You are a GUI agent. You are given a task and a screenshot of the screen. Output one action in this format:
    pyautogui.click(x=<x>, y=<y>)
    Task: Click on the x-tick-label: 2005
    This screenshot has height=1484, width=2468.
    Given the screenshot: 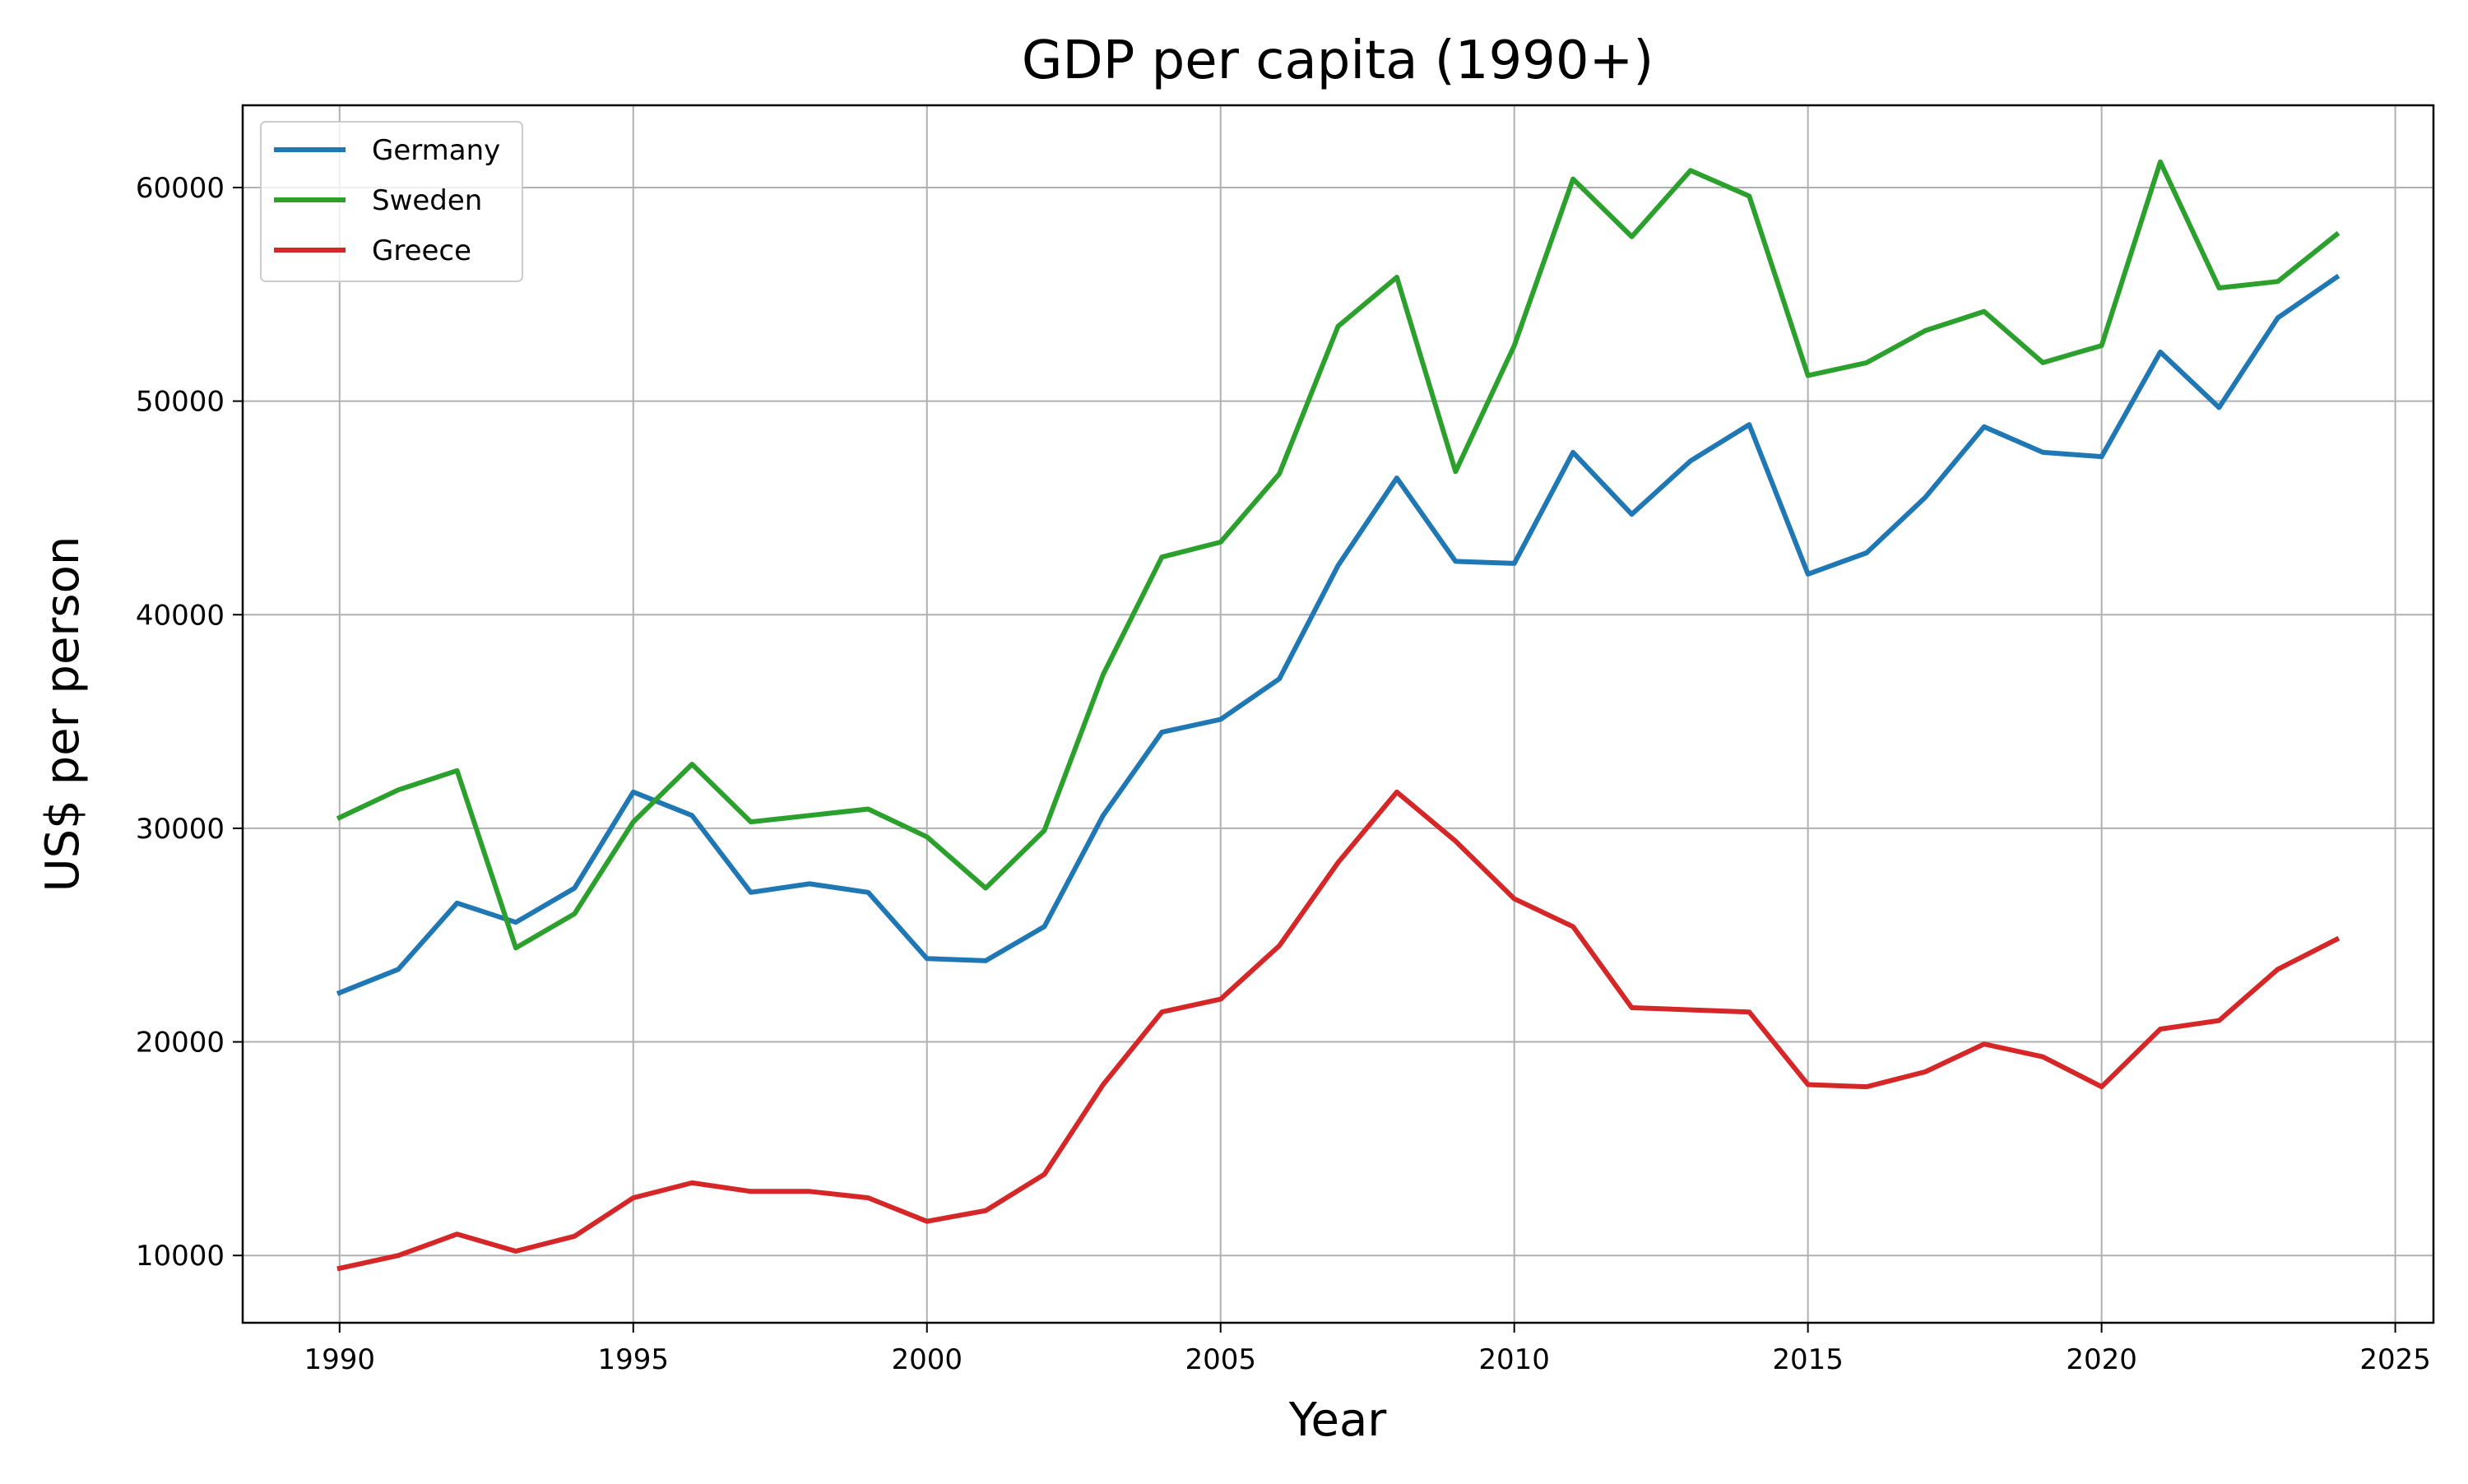 What is the action you would take?
    pyautogui.click(x=1220, y=1359)
    